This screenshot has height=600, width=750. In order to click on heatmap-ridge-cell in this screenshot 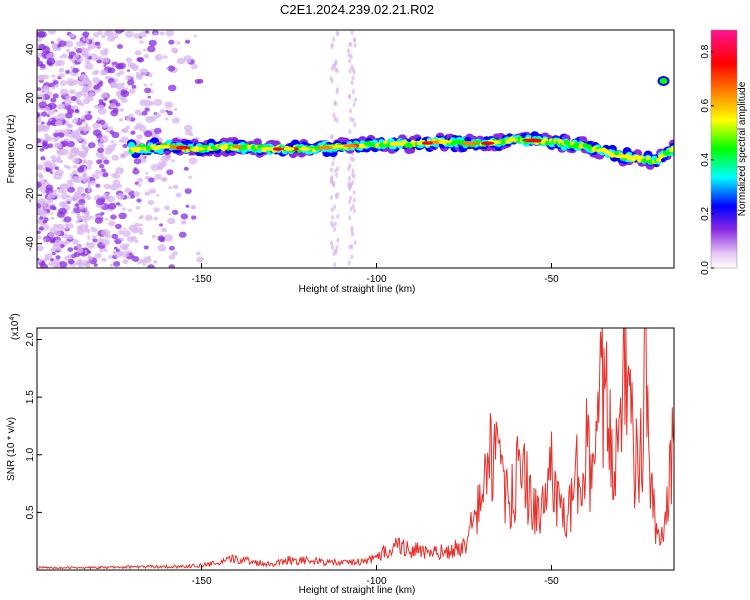, I will do `click(648, 158)`.